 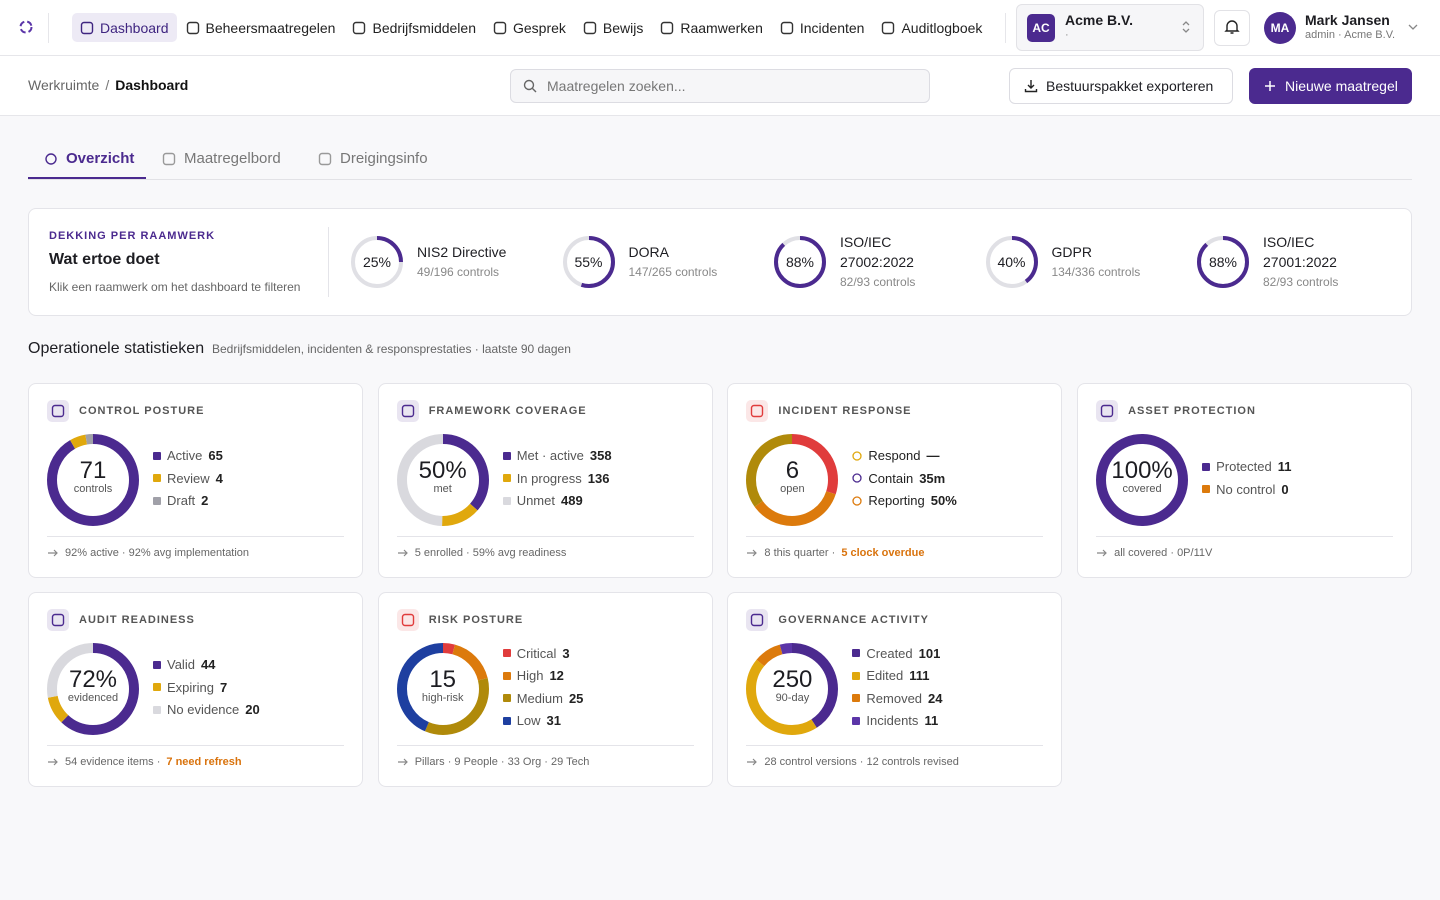 What do you see at coordinates (124, 27) in the screenshot?
I see `nav-item: Dashboard` at bounding box center [124, 27].